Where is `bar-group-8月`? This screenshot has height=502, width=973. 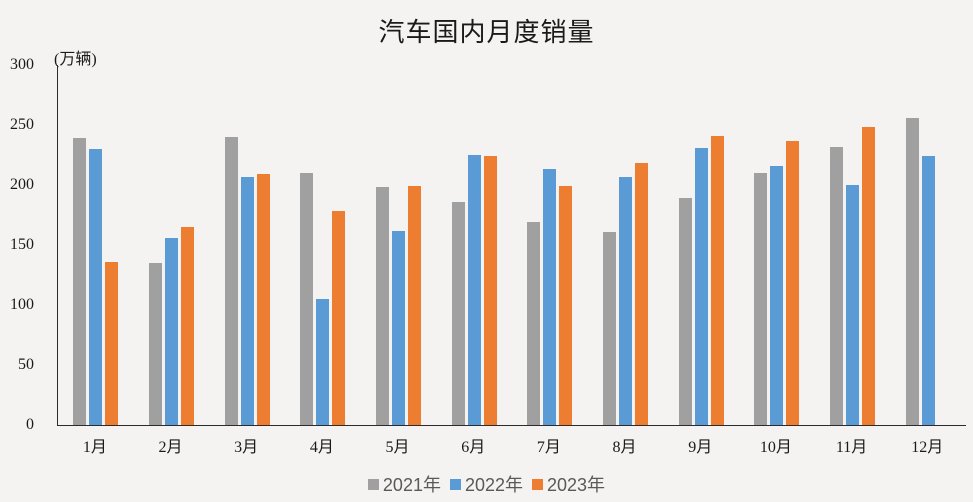
bar-group-8月 is located at coordinates (626, 245).